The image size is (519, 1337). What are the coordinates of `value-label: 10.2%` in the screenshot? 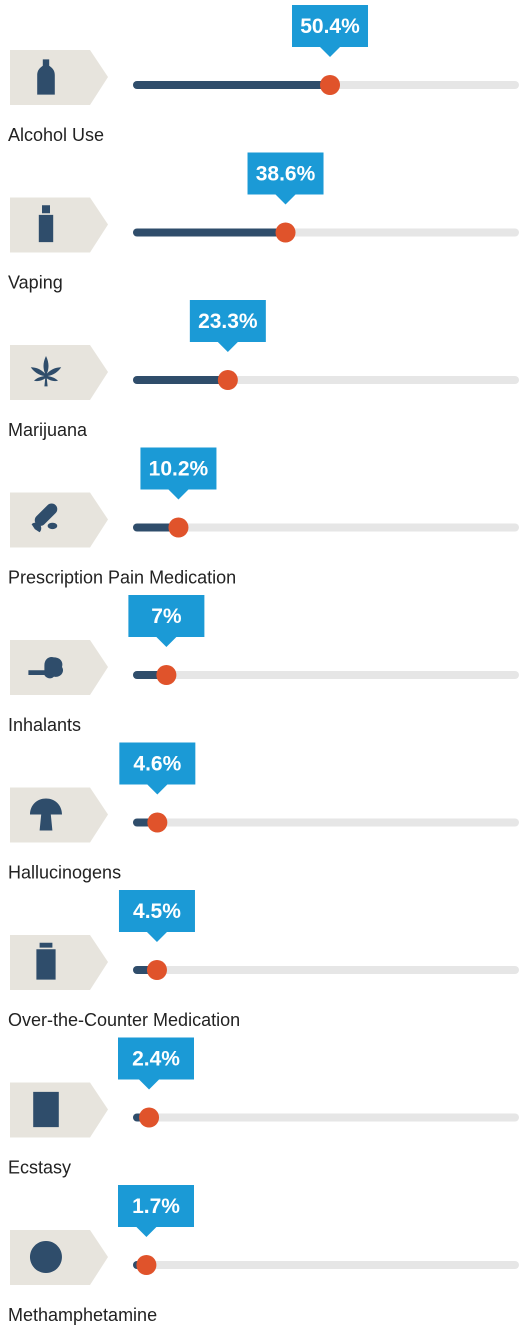 It's located at (179, 469).